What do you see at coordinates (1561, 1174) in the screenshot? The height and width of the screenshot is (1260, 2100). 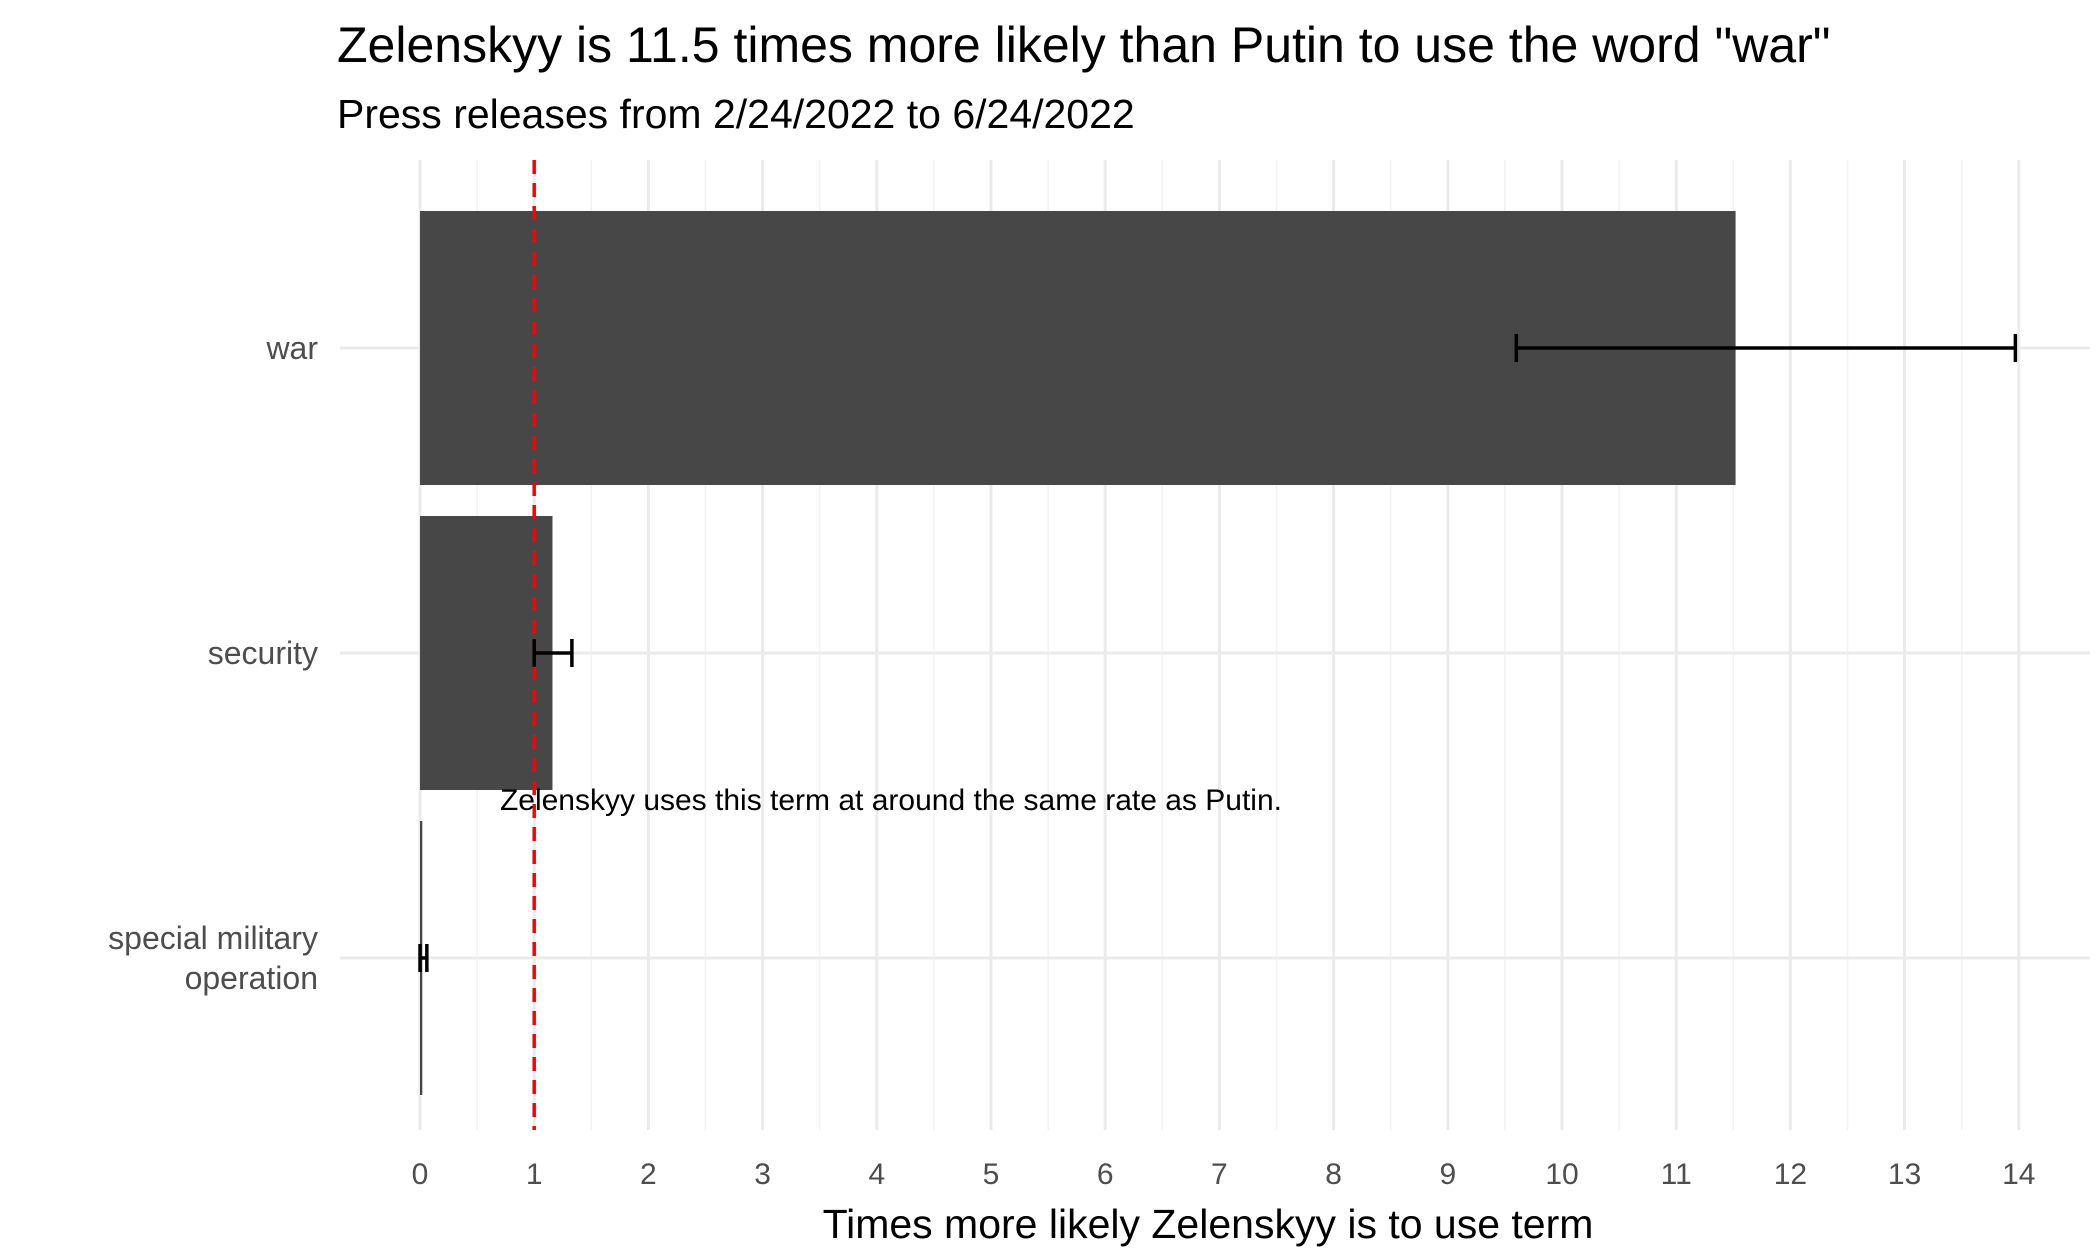 I see `x-tick-label: 10` at bounding box center [1561, 1174].